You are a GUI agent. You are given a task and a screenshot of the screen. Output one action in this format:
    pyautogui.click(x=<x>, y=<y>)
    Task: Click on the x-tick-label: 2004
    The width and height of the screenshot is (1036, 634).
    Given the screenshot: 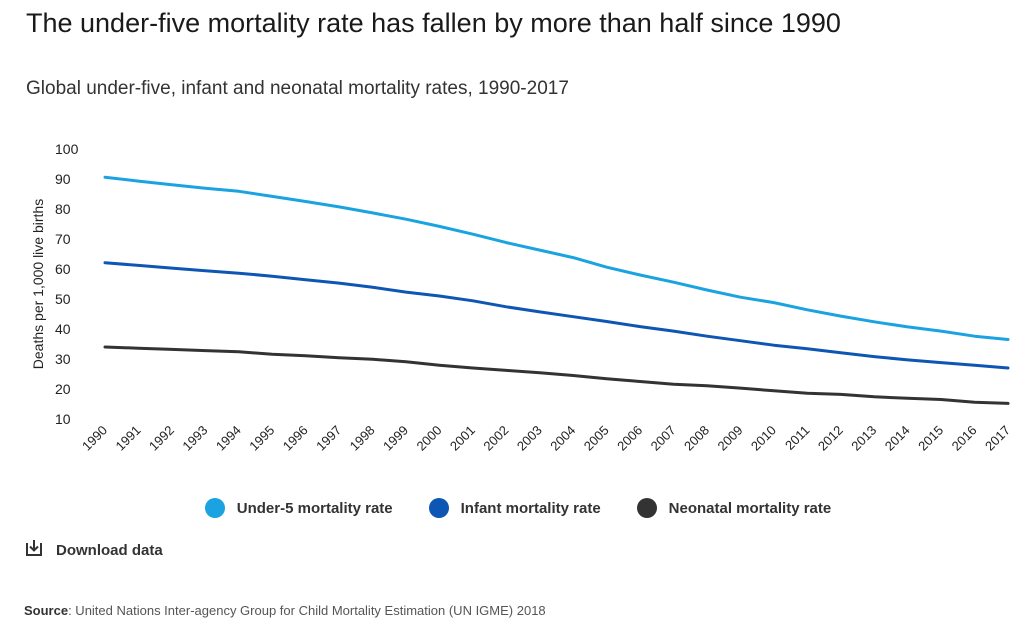 What is the action you would take?
    pyautogui.click(x=562, y=438)
    